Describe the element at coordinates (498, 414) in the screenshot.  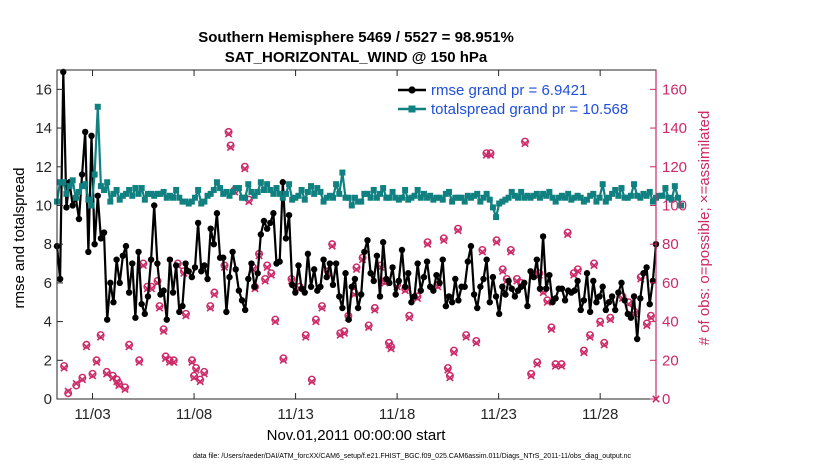
I see `x-tick-label: 11/23` at that location.